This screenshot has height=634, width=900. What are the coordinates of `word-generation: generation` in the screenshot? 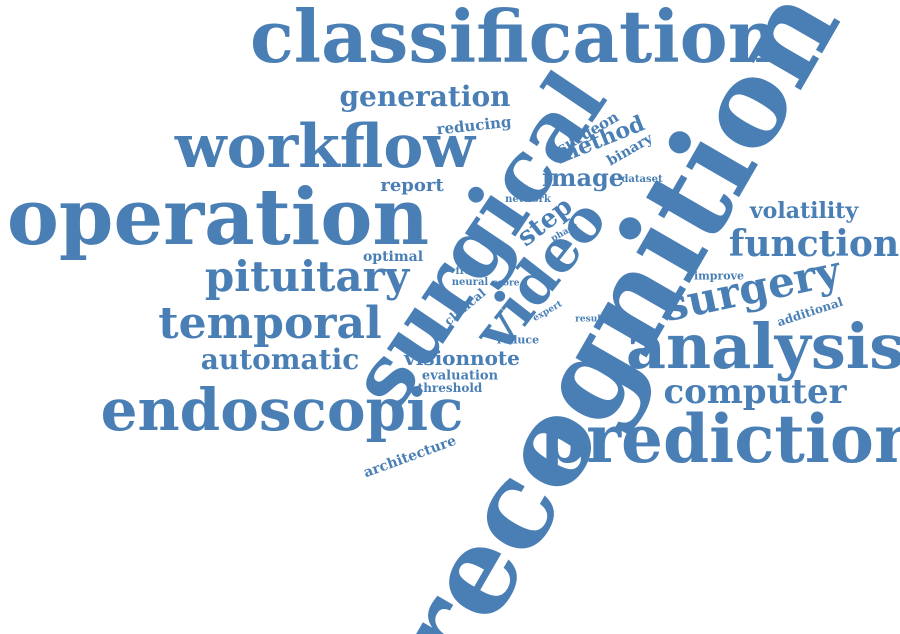 It's located at (425, 96).